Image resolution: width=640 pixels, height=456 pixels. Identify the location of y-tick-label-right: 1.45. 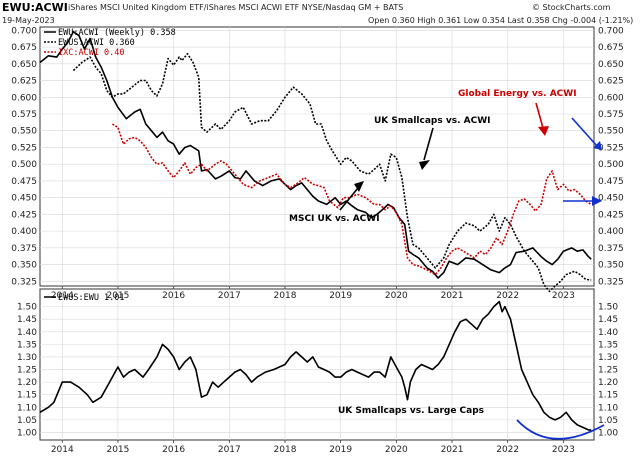
(608, 320).